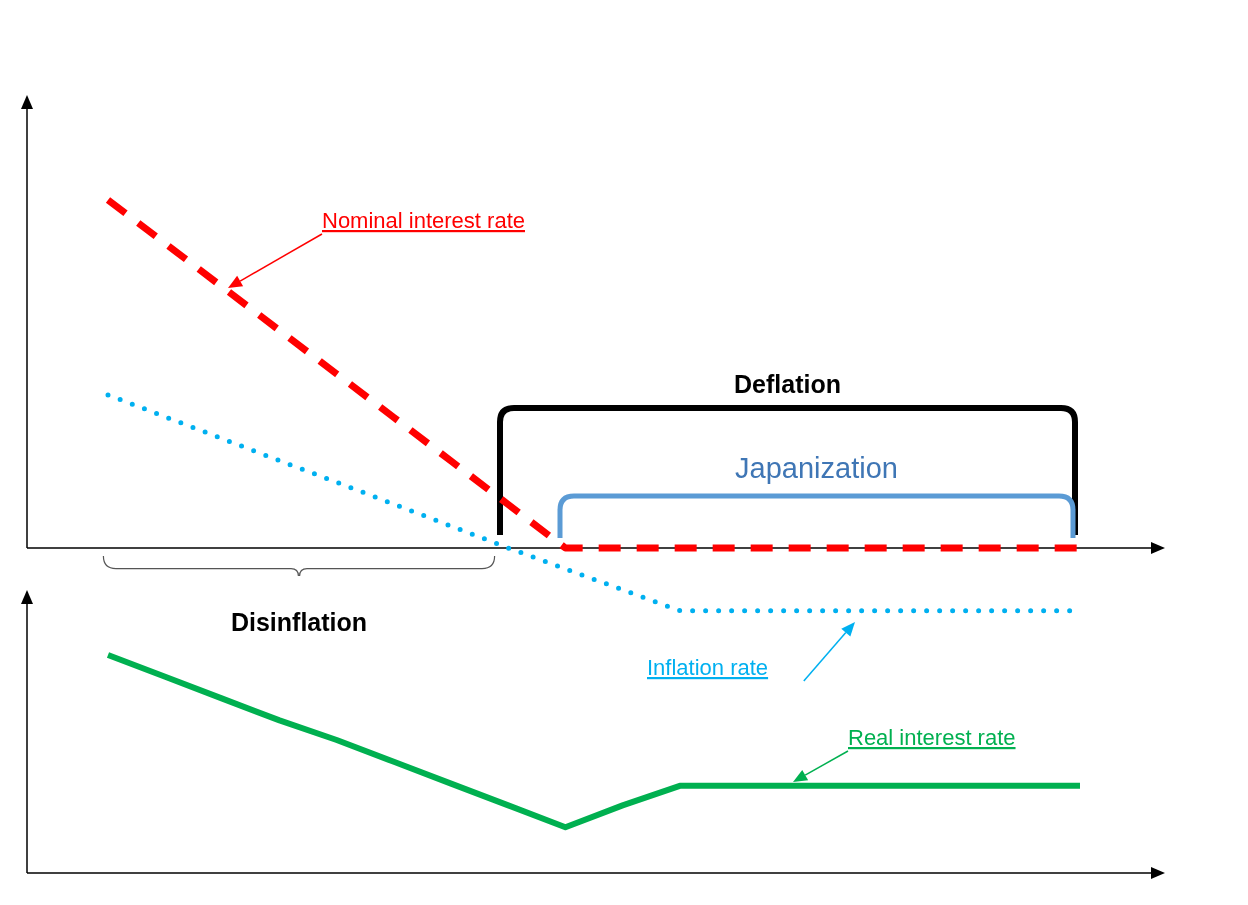 This screenshot has height=905, width=1248. What do you see at coordinates (787, 384) in the screenshot?
I see `annotation: Deflation` at bounding box center [787, 384].